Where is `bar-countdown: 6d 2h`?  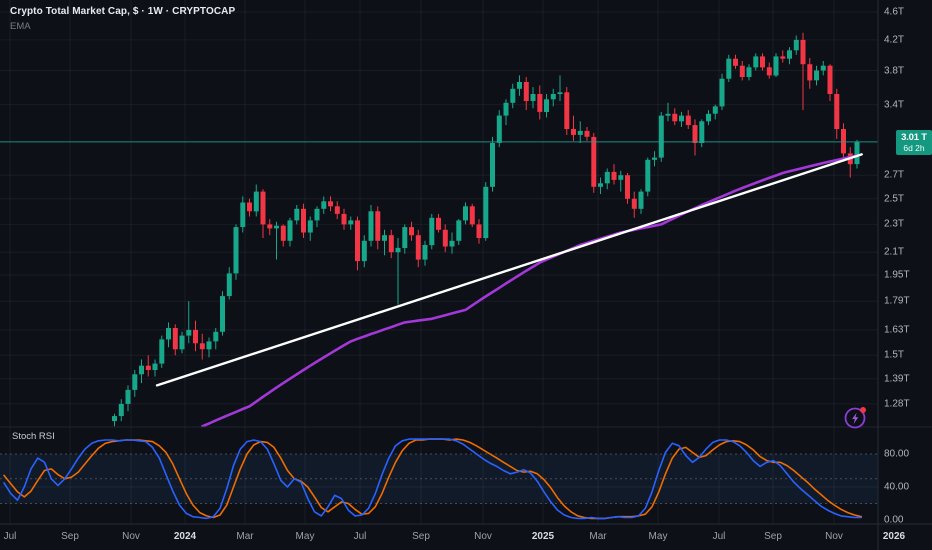 bar-countdown: 6d 2h is located at coordinates (914, 147).